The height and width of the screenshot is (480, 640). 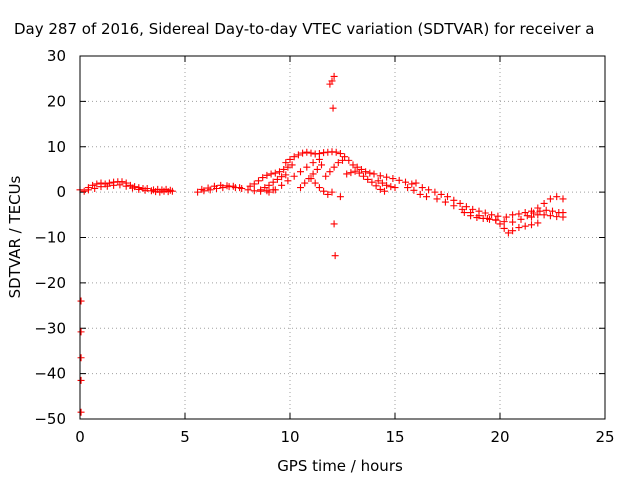 I want to click on y-tick-label: 10, so click(x=56, y=147).